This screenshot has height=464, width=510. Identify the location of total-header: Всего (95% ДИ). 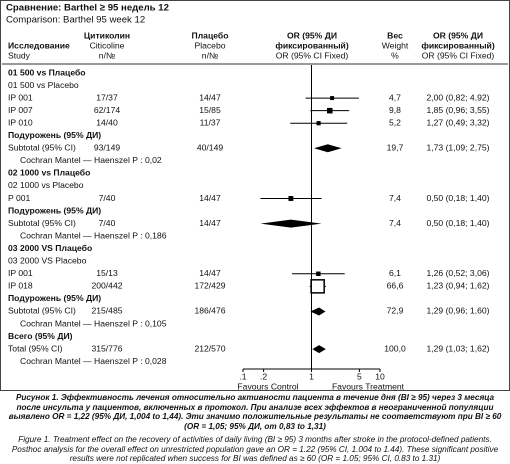
(40, 336).